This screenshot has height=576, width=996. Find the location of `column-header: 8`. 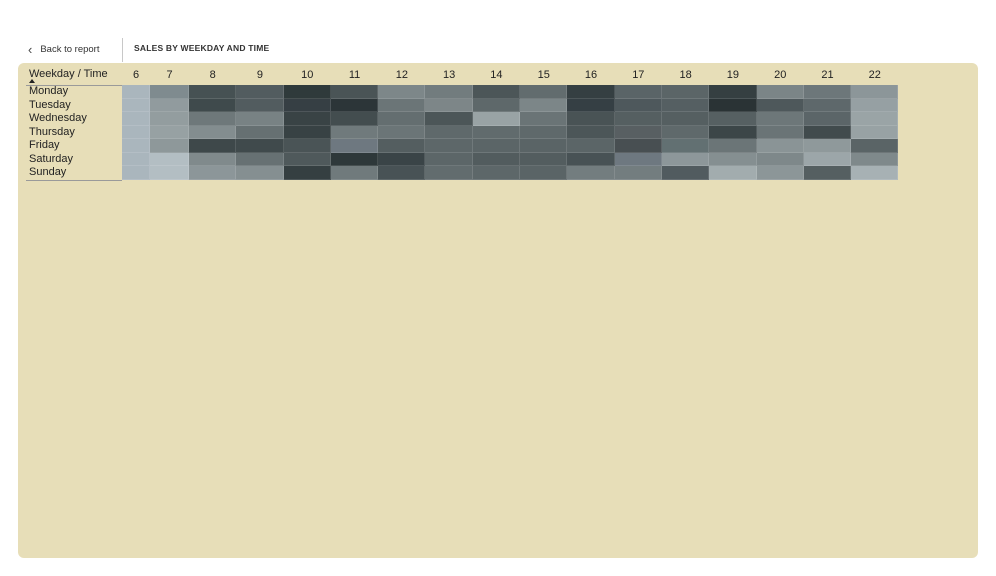

column-header: 8 is located at coordinates (212, 75).